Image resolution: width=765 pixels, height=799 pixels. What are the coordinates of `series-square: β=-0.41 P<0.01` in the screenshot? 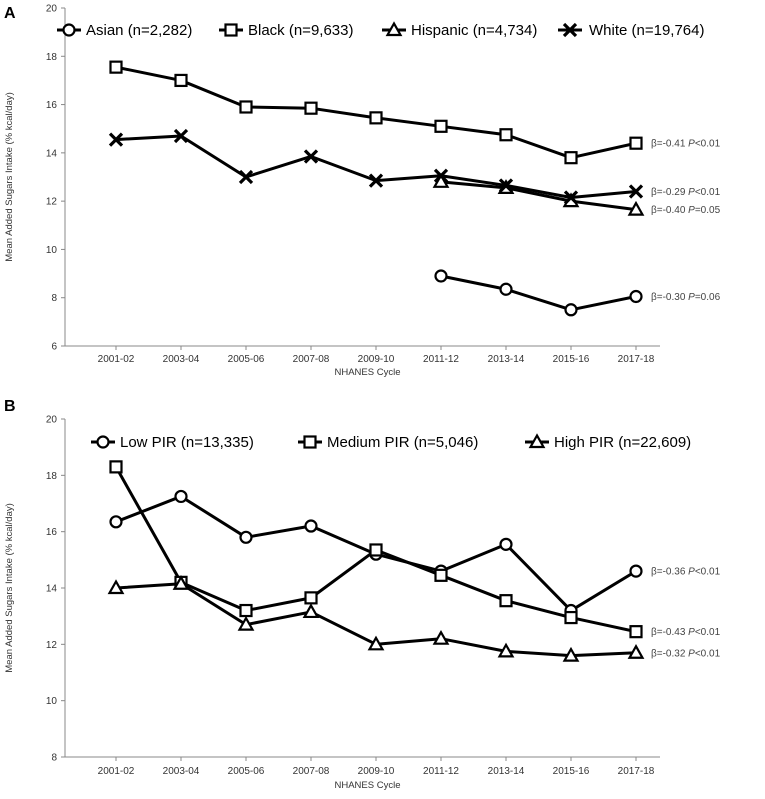 It's located at (415, 112).